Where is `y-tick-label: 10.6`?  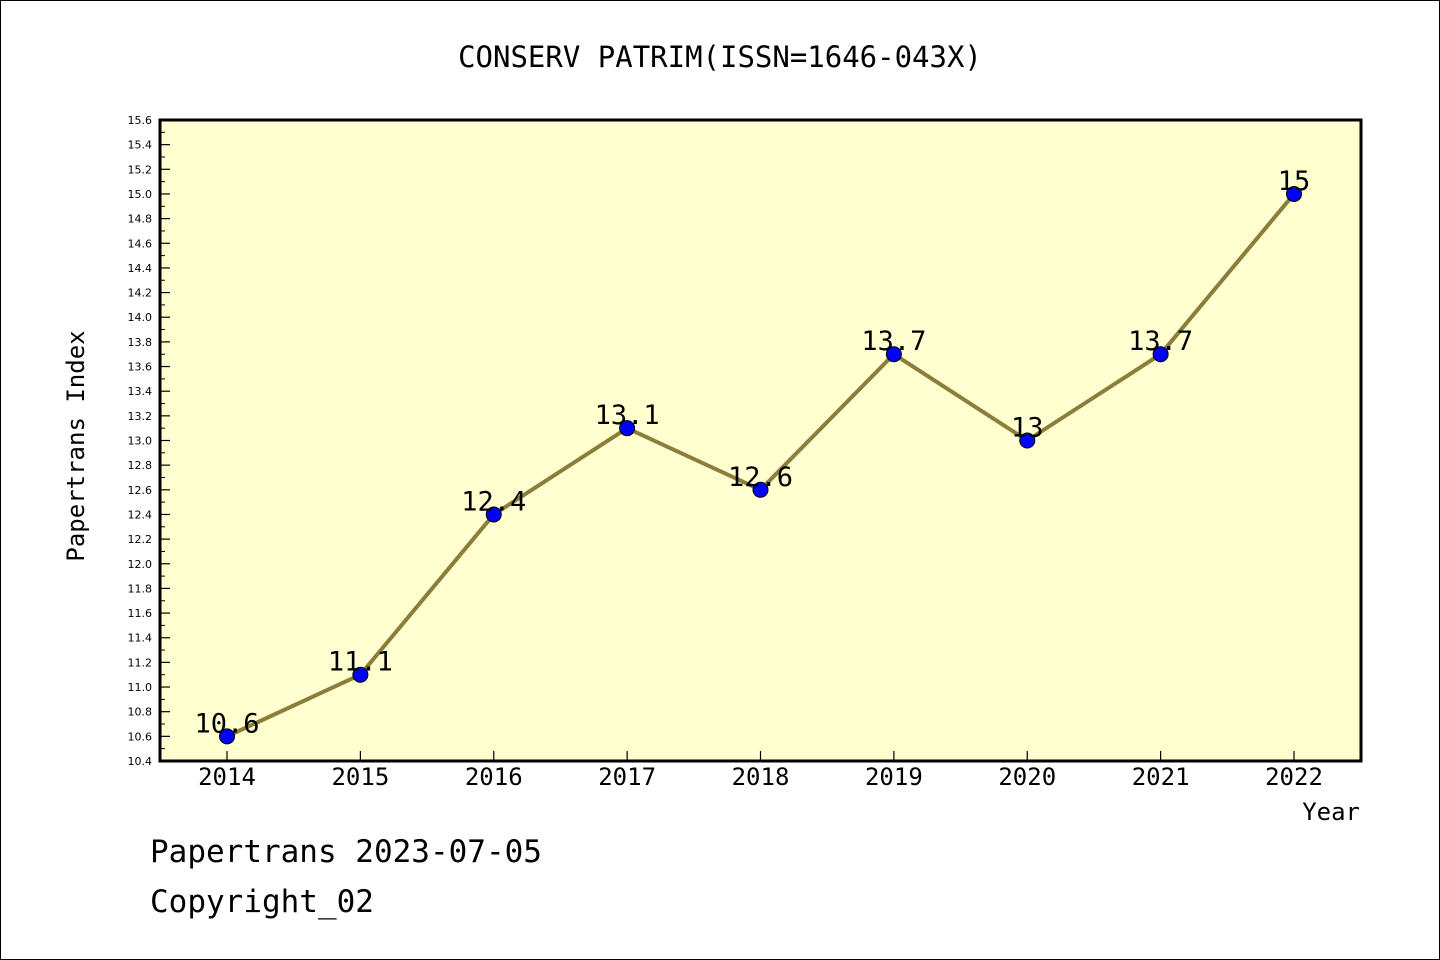 y-tick-label: 10.6 is located at coordinates (140, 736).